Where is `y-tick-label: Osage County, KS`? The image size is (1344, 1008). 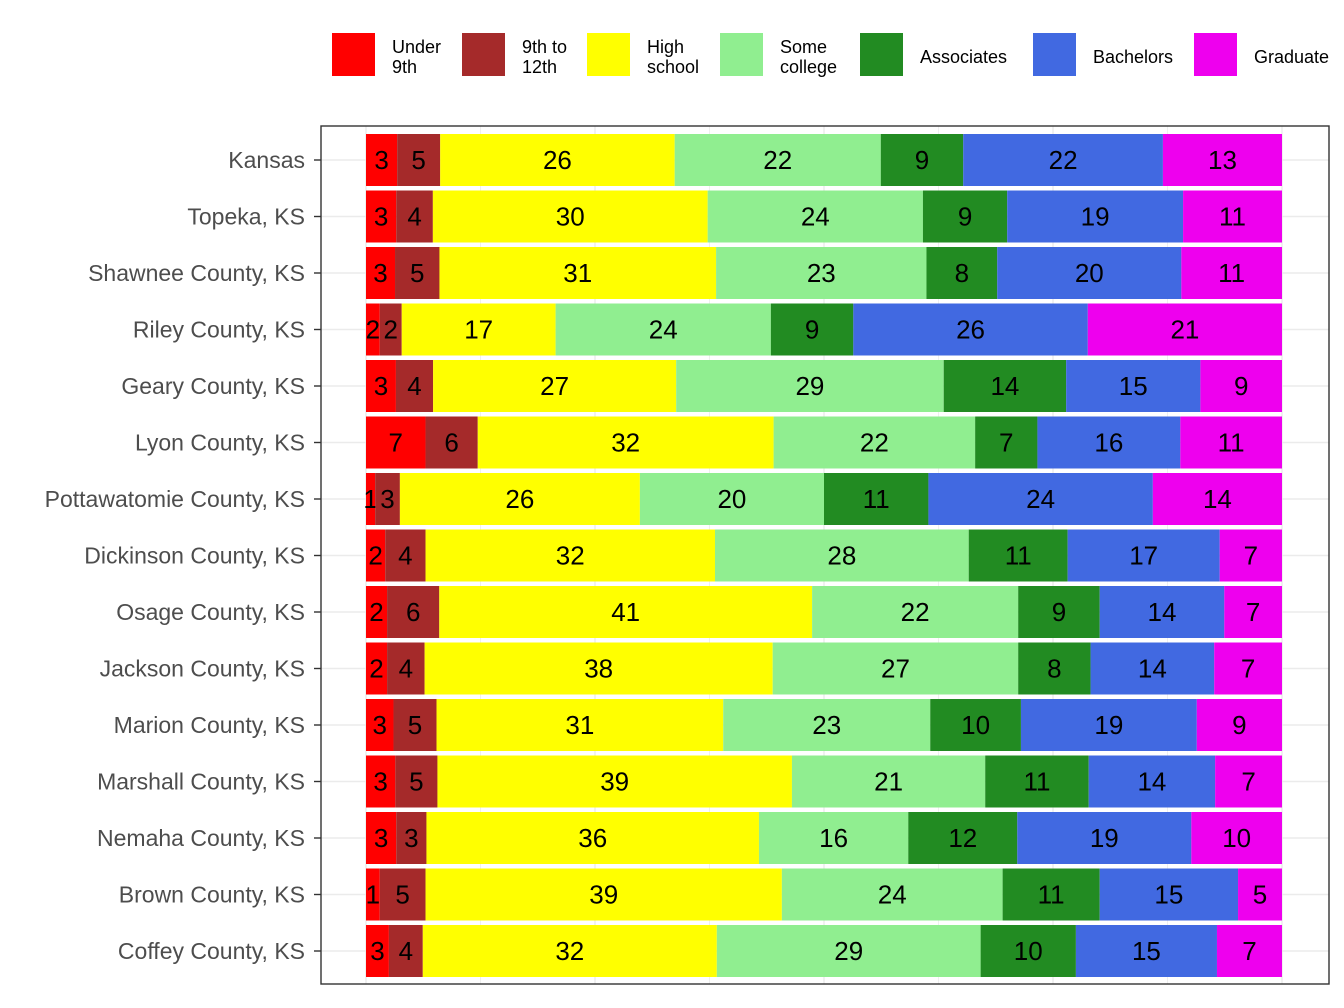 y-tick-label: Osage County, KS is located at coordinates (210, 612).